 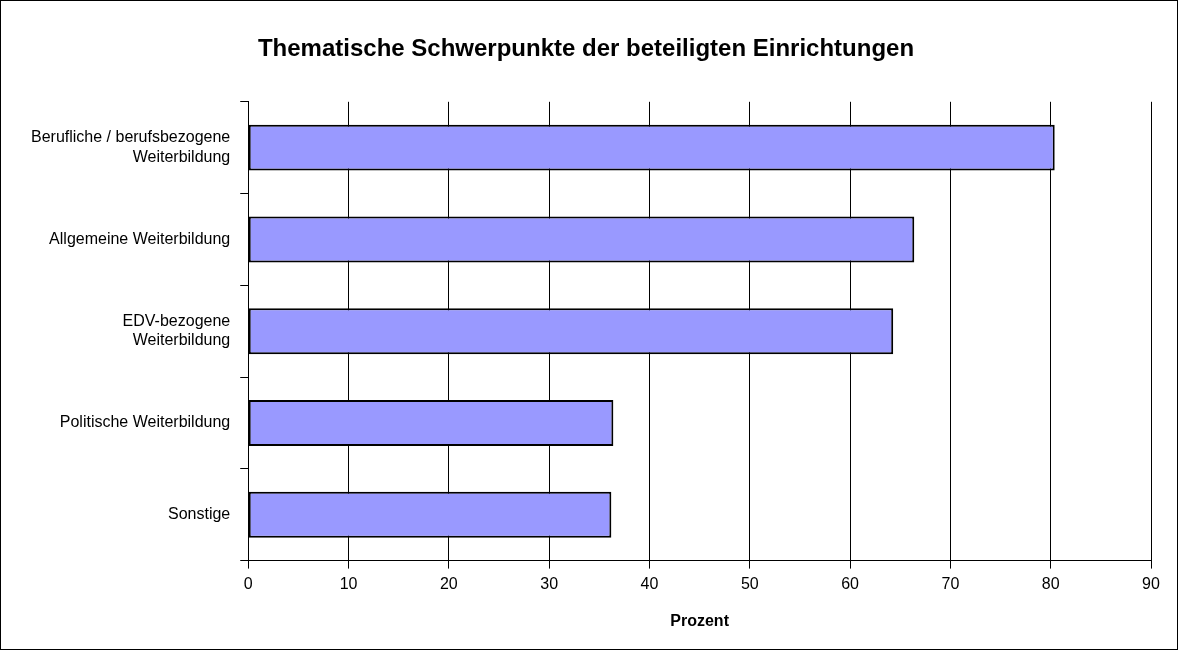 What do you see at coordinates (145, 422) in the screenshot?
I see `y-tick-label: Politische Weiterbildung` at bounding box center [145, 422].